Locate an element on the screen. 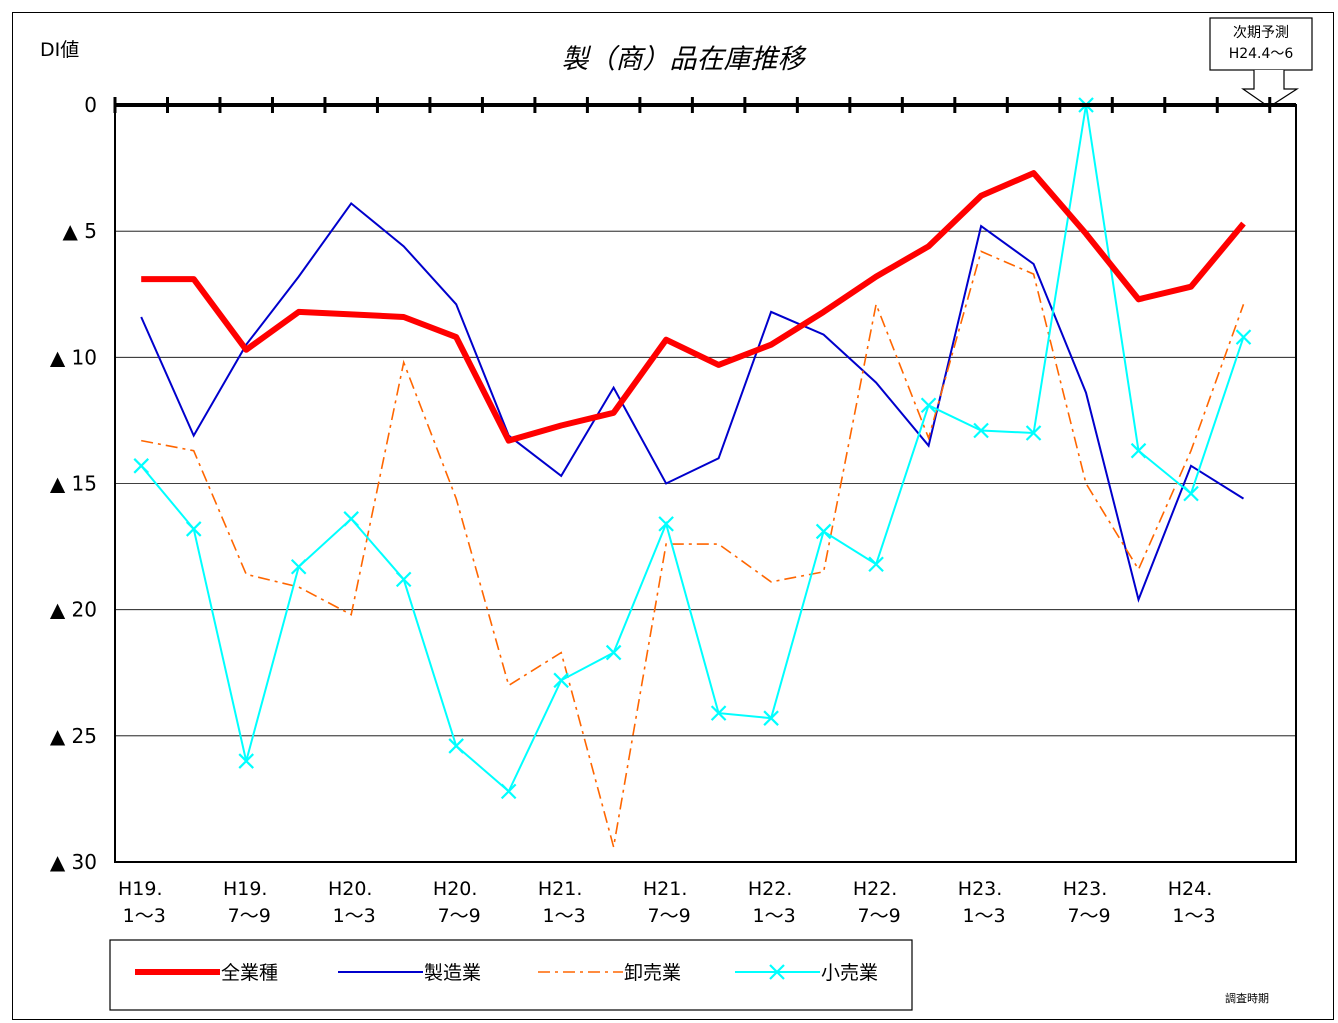 The image size is (1338, 1023). legend: 全業種 製造業 卸売業 小売業 is located at coordinates (511, 975).